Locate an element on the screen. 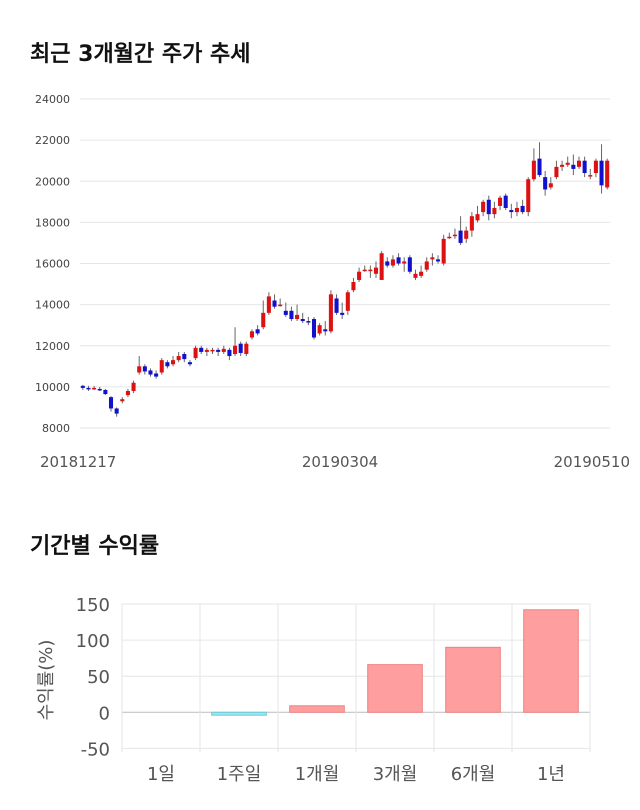  y-tick-label: 50 is located at coordinates (98, 677).